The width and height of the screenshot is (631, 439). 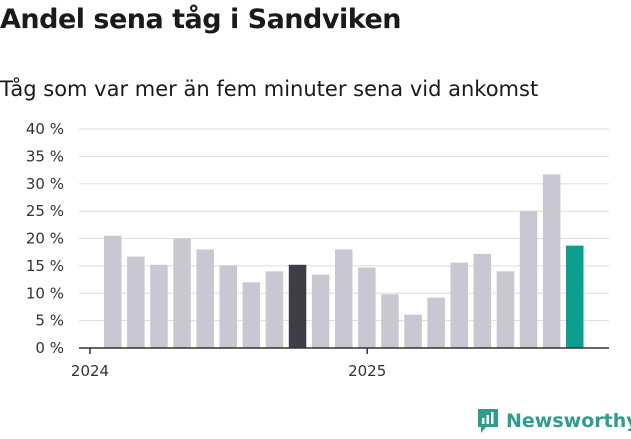 What do you see at coordinates (568, 421) in the screenshot?
I see `brand-name: Newsworthy` at bounding box center [568, 421].